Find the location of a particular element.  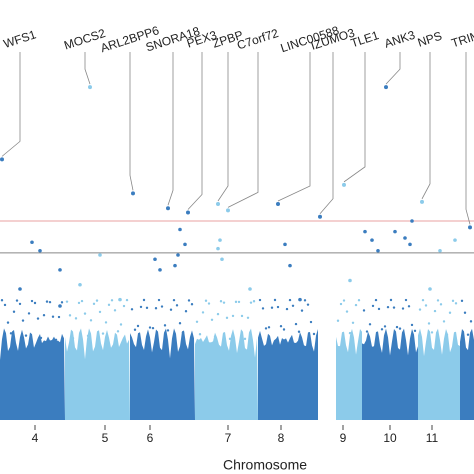

x-tick-label: 11 is located at coordinates (432, 438).